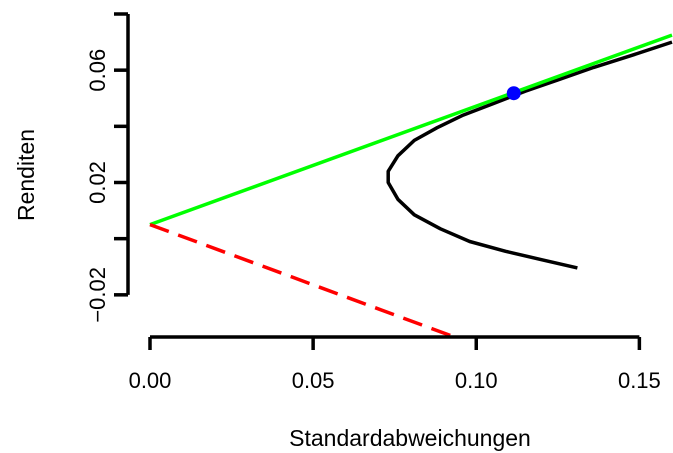 The height and width of the screenshot is (453, 673). I want to click on tangency-point, so click(513, 93).